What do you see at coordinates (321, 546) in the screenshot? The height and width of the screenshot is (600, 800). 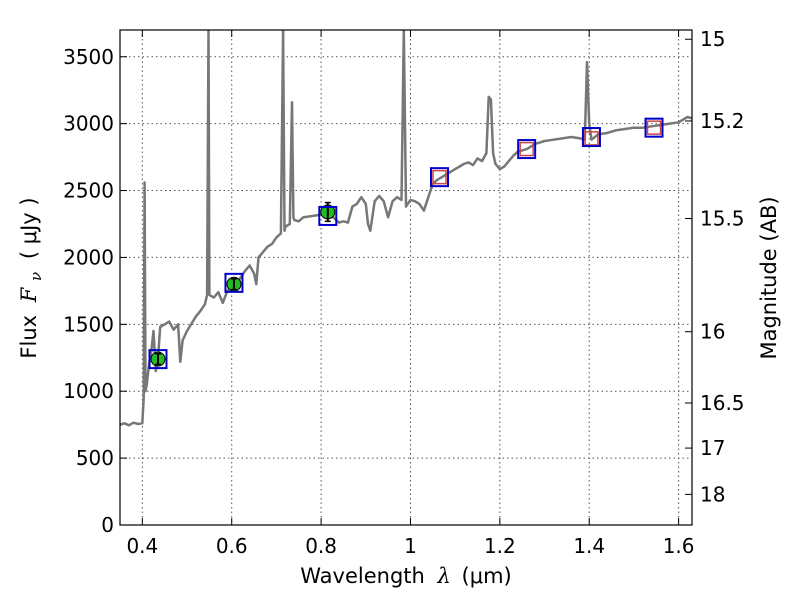 I see `x-tick-label: 0.8` at bounding box center [321, 546].